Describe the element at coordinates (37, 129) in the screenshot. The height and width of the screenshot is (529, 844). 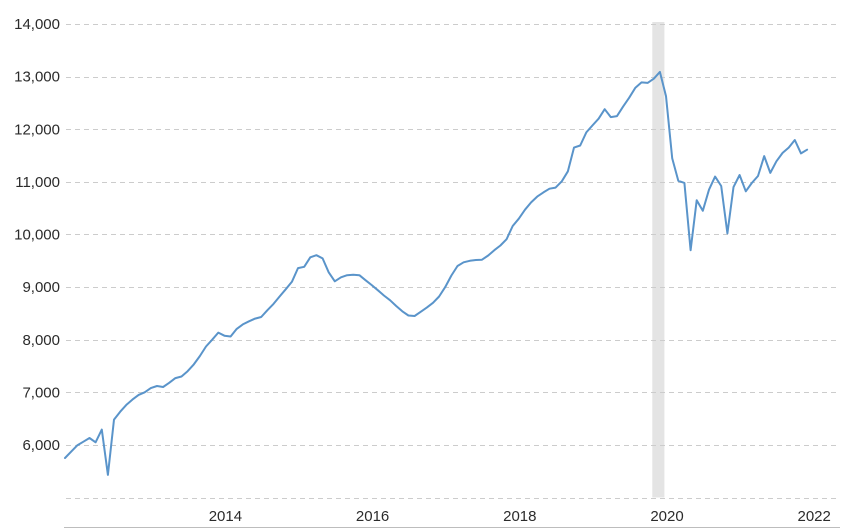
I see `y-axis-label-12000: 12,000` at that location.